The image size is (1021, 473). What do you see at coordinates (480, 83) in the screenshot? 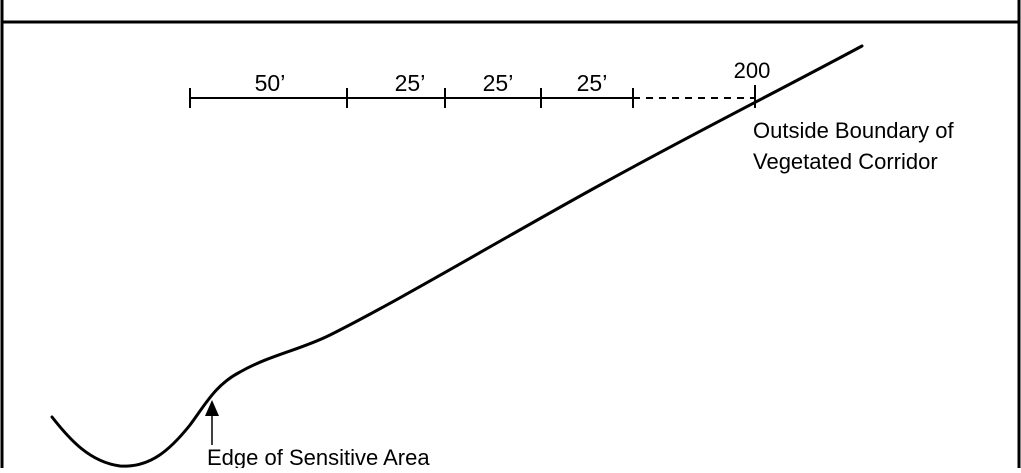
I see `scale-bar: 50’ 25’ 25’ 25’ 200` at bounding box center [480, 83].